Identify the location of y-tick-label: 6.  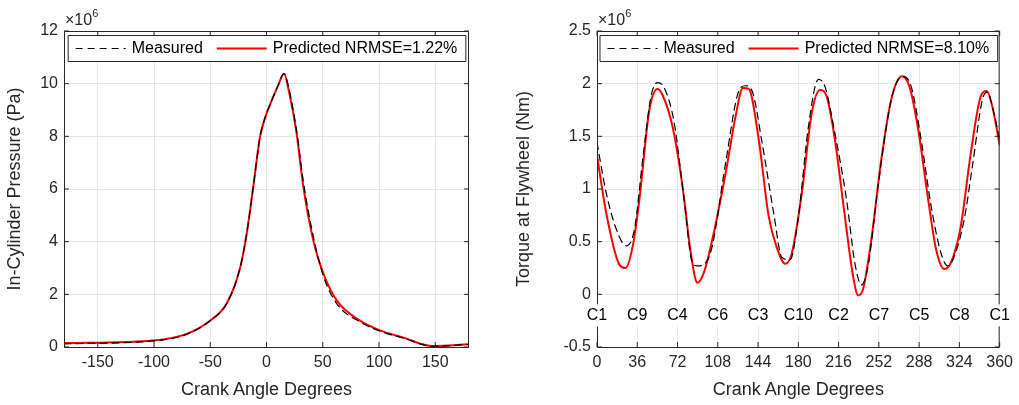
(54, 188).